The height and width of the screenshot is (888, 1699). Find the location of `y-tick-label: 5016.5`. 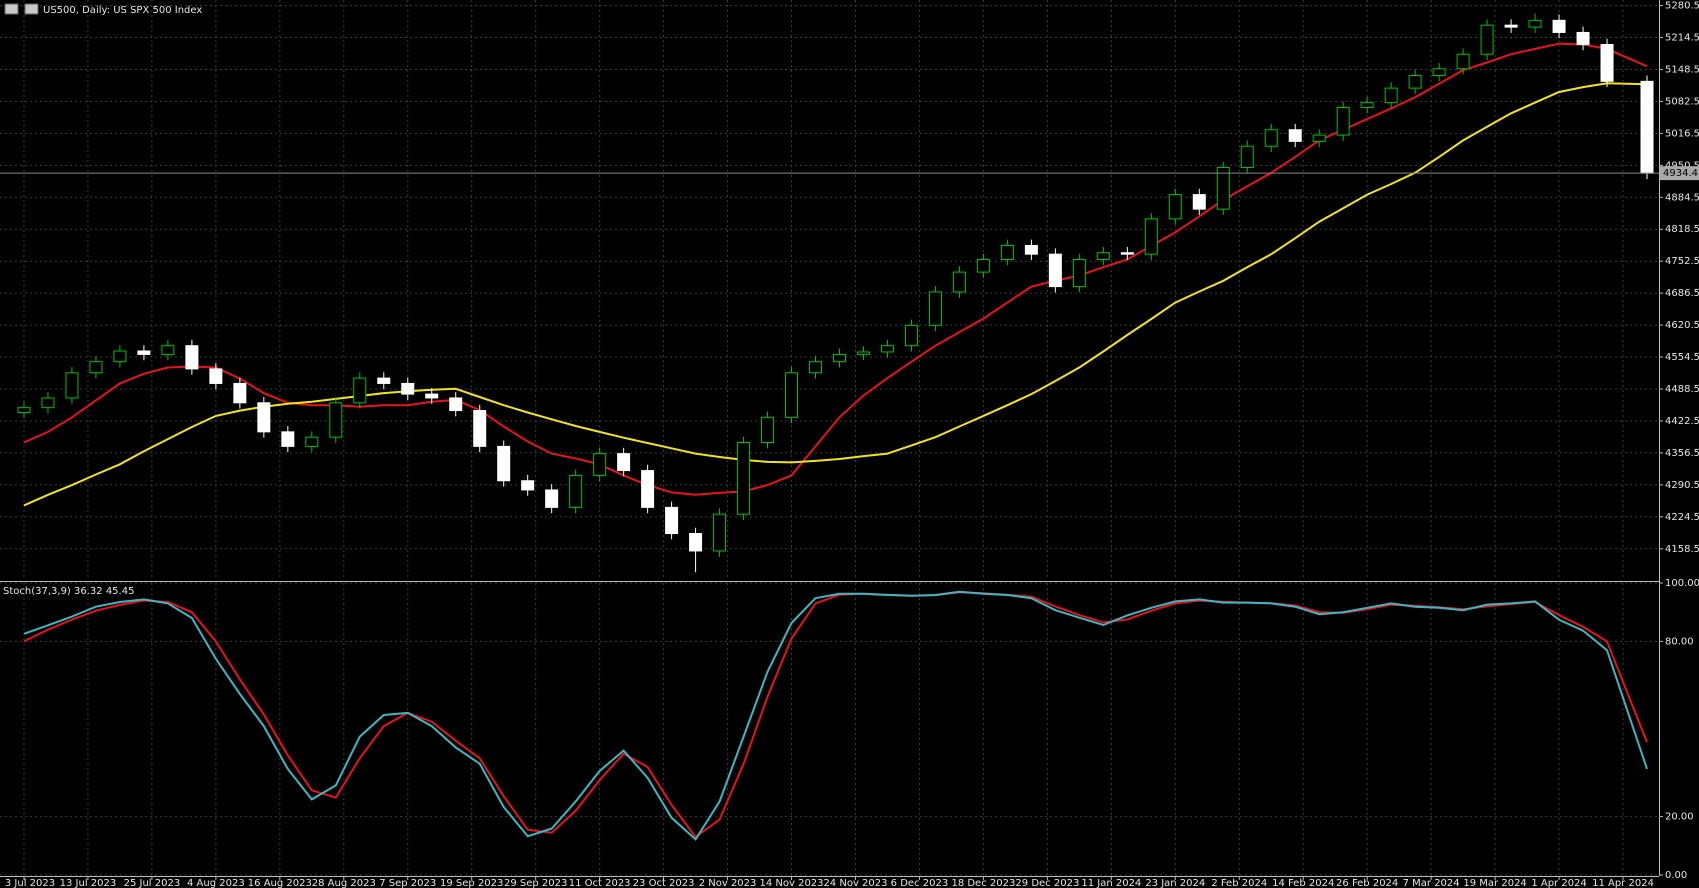

y-tick-label: 5016.5 is located at coordinates (1682, 133).